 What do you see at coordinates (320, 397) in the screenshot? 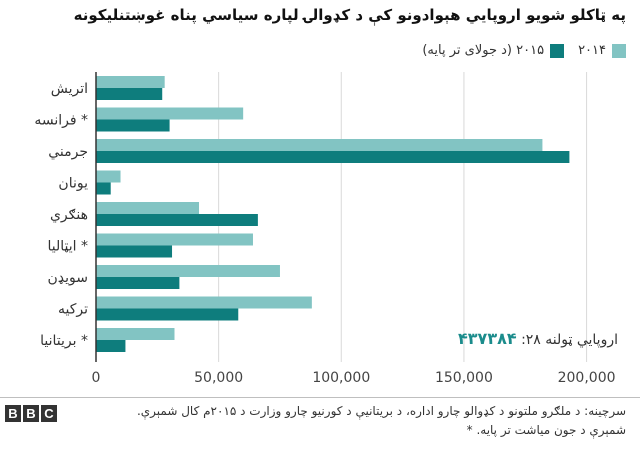
I see `footer-divider` at bounding box center [320, 397].